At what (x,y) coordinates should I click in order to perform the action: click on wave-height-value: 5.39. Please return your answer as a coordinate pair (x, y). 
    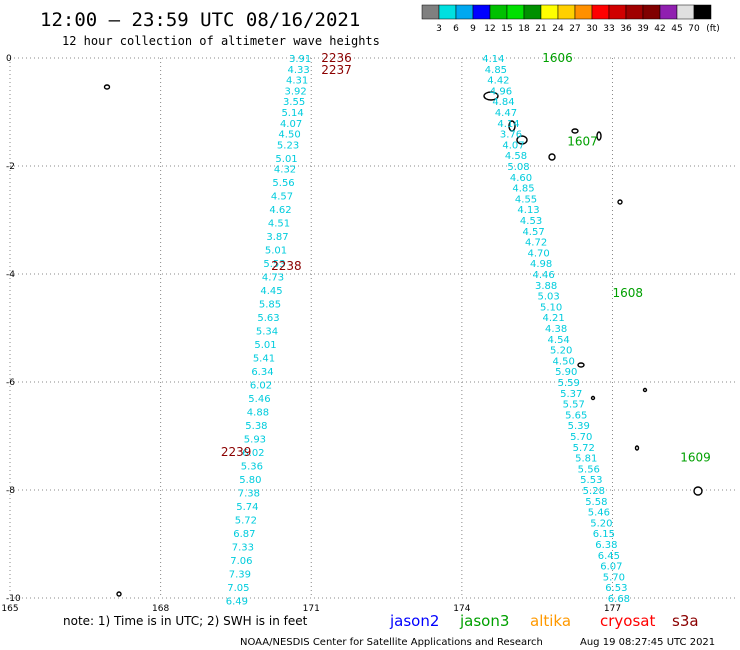
    Looking at the image, I should click on (579, 426).